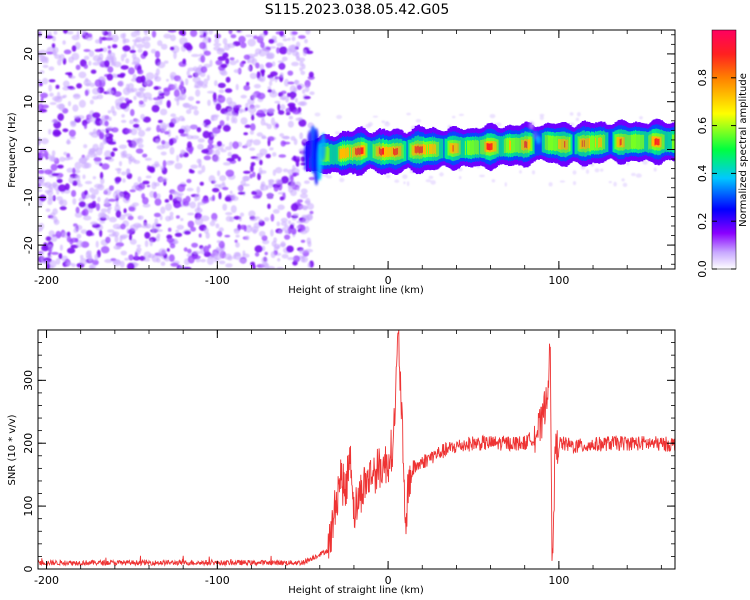  Describe the element at coordinates (422, 153) in the screenshot. I see `onset-burst` at that location.